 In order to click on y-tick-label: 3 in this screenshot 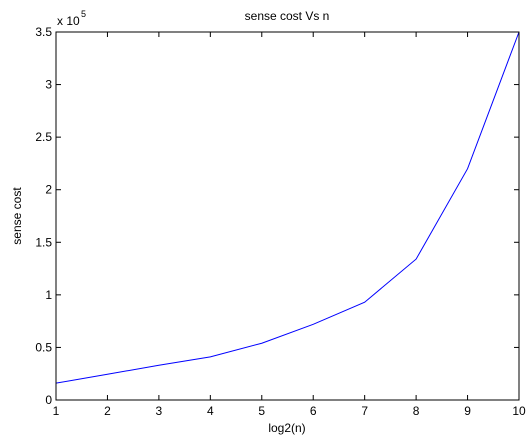, I will do `click(48, 85)`.